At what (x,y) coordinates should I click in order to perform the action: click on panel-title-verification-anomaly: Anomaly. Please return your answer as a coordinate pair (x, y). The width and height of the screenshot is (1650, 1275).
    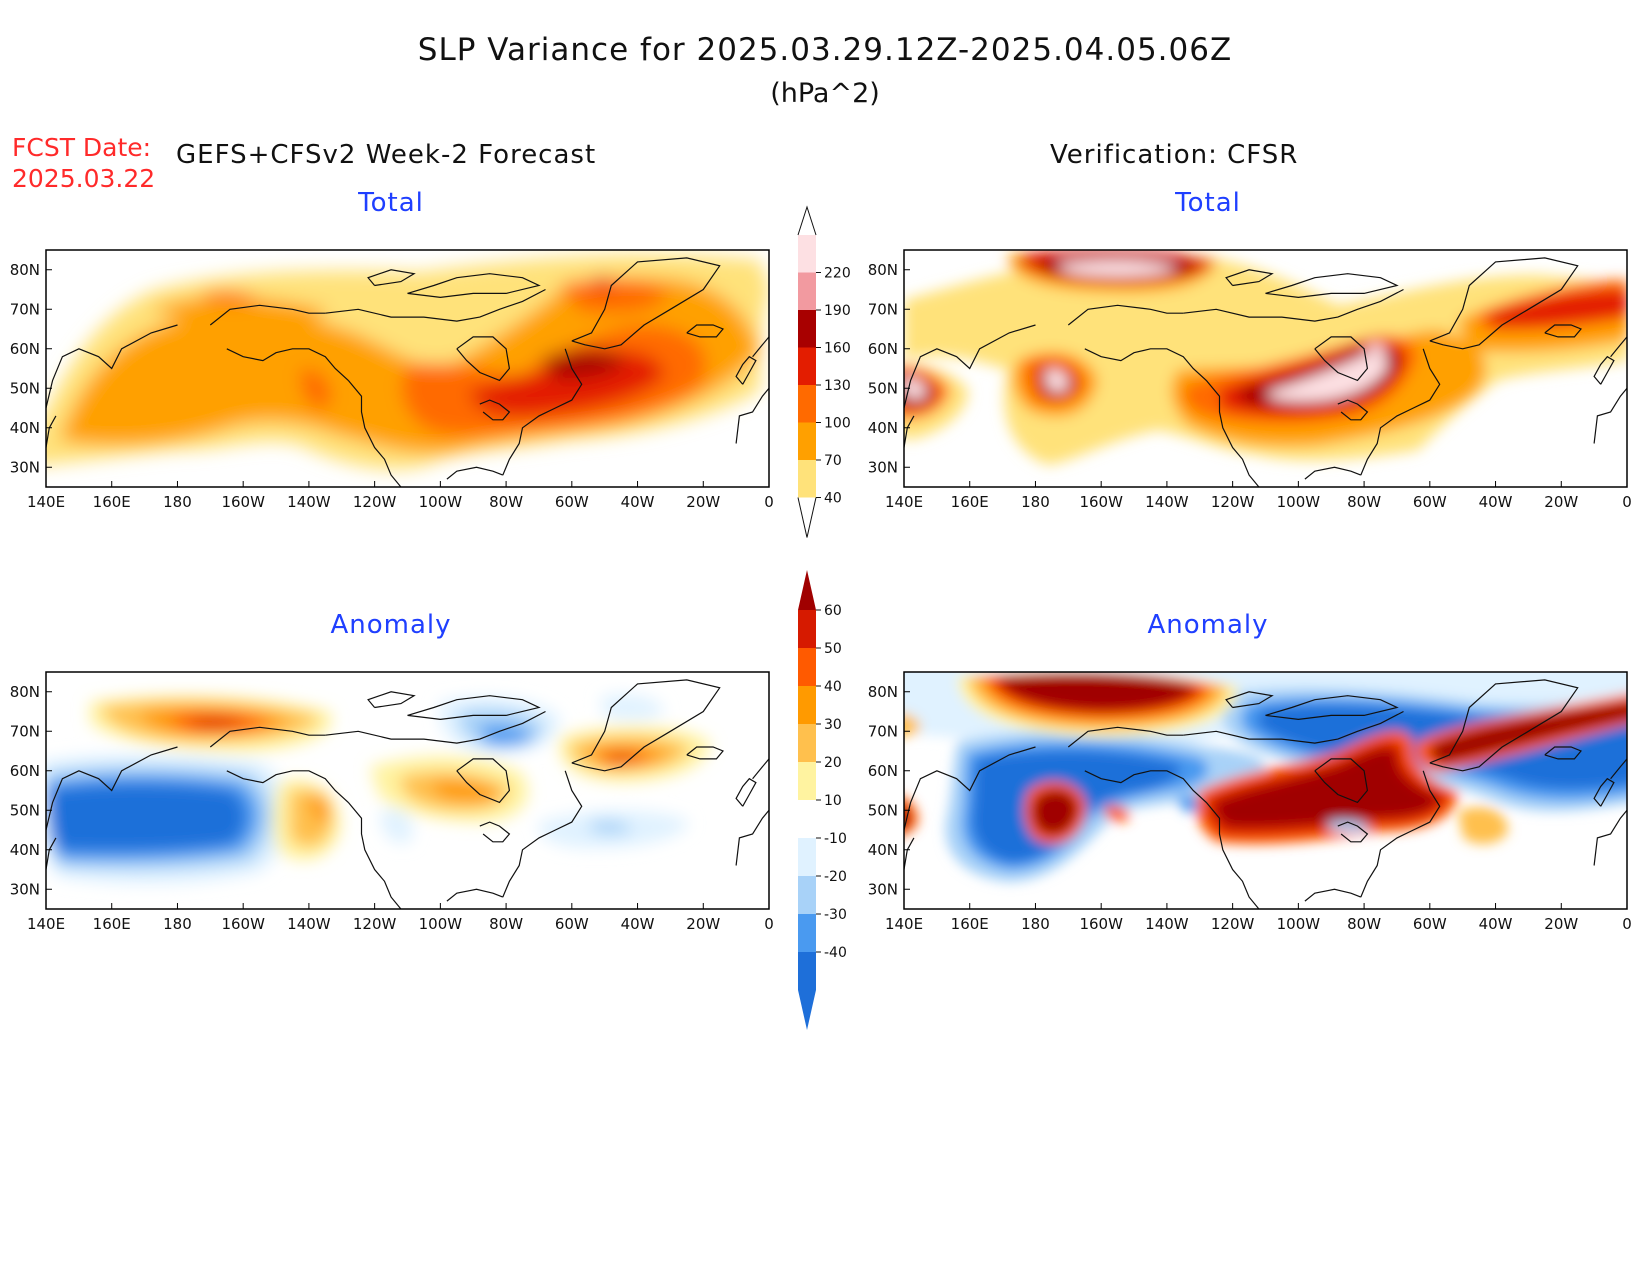
    Looking at the image, I should click on (1208, 625).